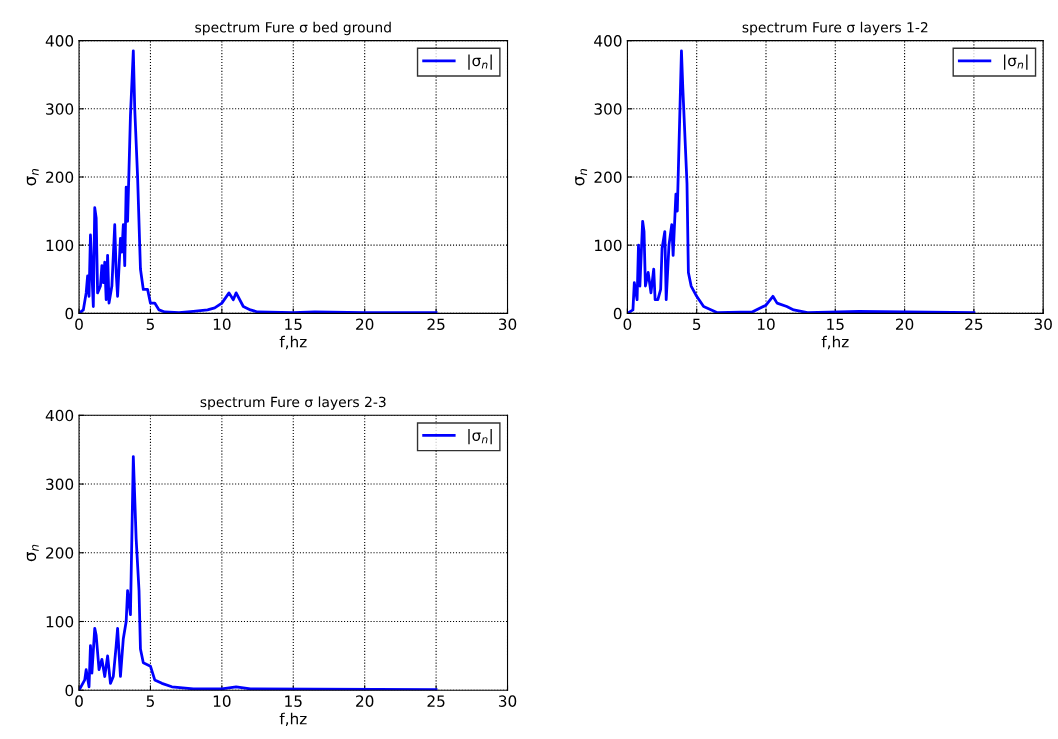 Image resolution: width=1058 pixels, height=739 pixels. Describe the element at coordinates (293, 403) in the screenshot. I see `chart-title: spectrum Fure σ layers 2-3` at that location.